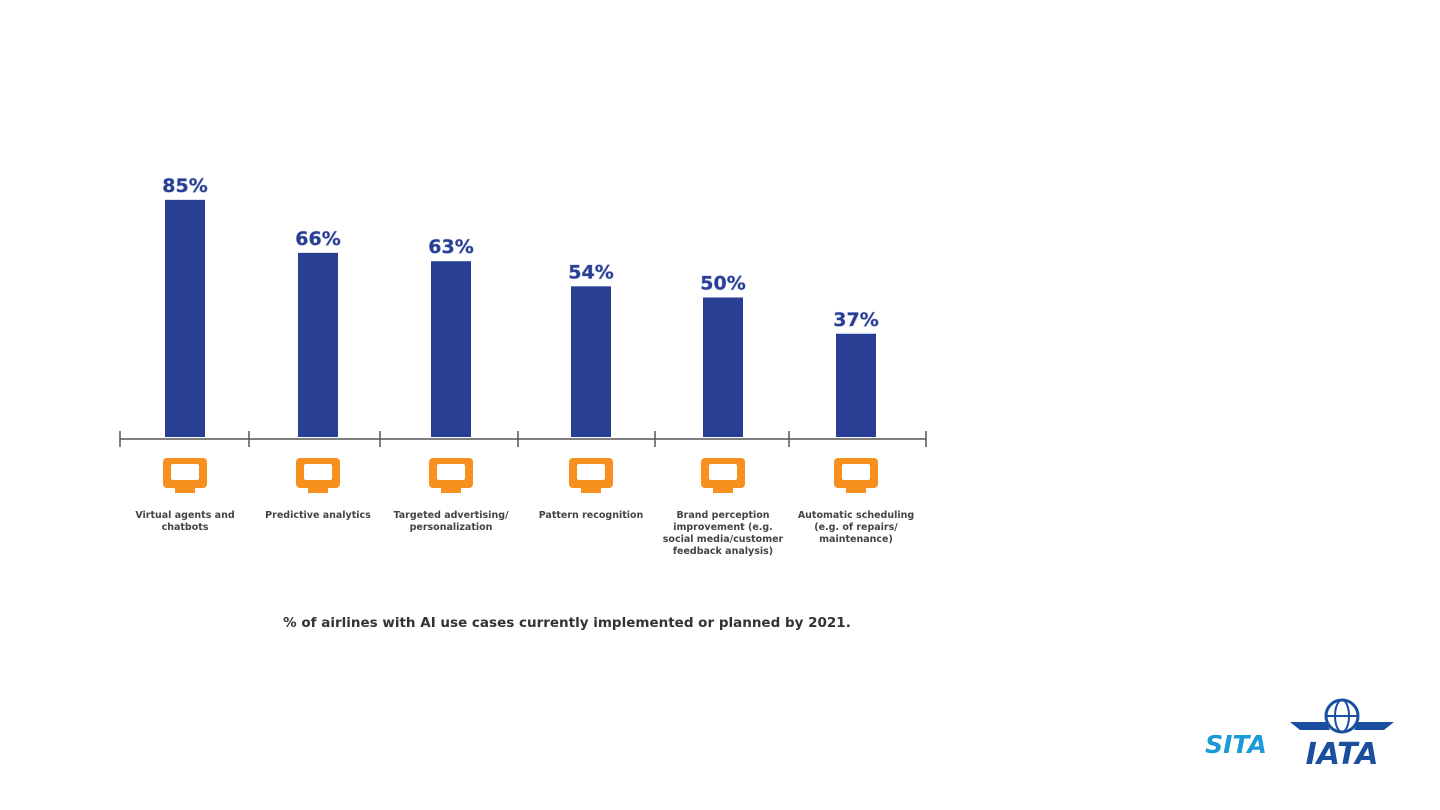 The width and height of the screenshot is (1440, 810). Describe the element at coordinates (451, 521) in the screenshot. I see `x-tick-label: Targeted advertising/ personalization` at that location.